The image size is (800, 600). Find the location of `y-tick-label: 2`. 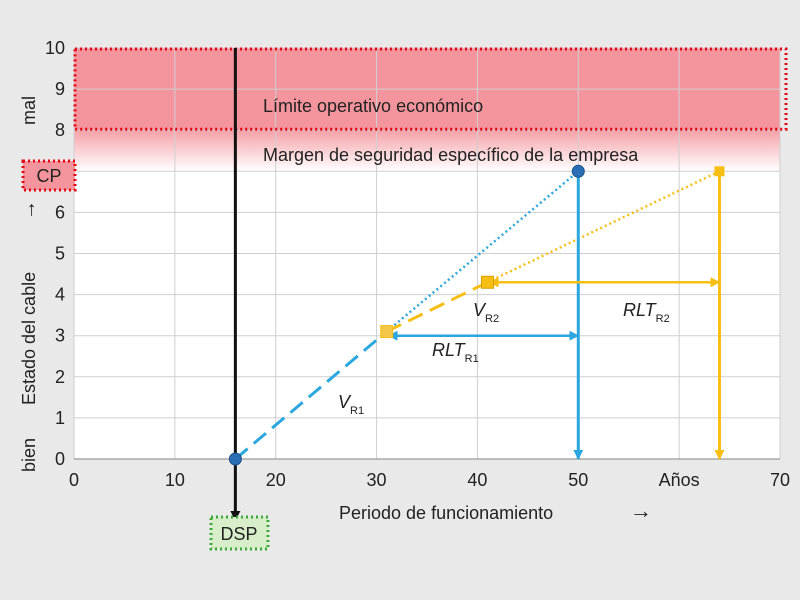

y-tick-label: 2 is located at coordinates (60, 377).